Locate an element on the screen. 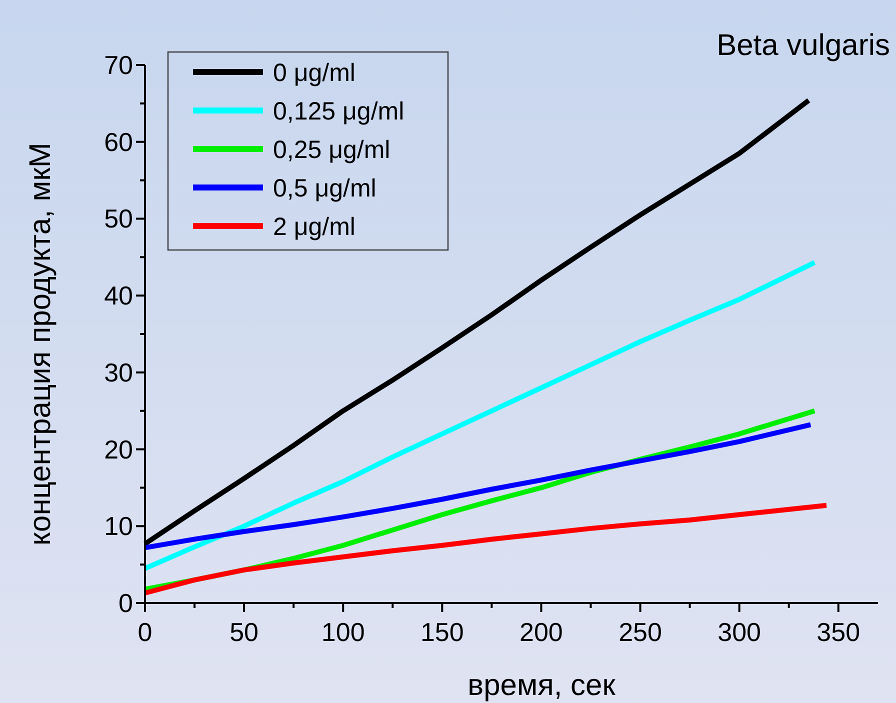 The image size is (896, 703). x-tick-label: 150 is located at coordinates (442, 632).